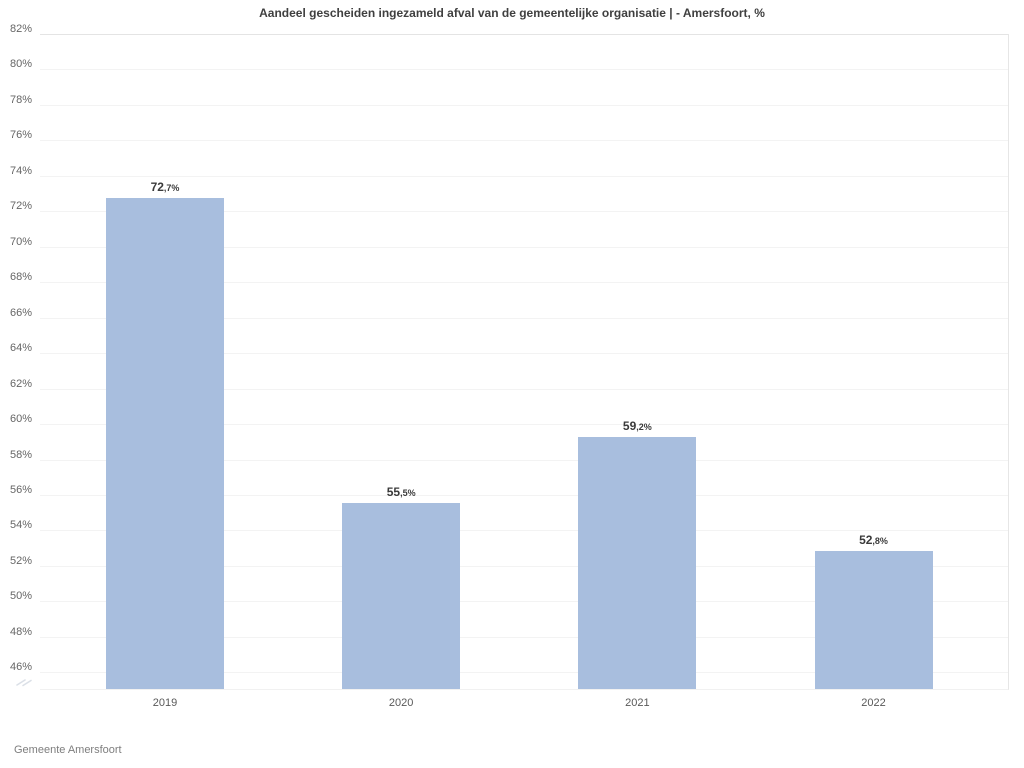  What do you see at coordinates (629, 426) in the screenshot?
I see `bar-value-int: 59` at bounding box center [629, 426].